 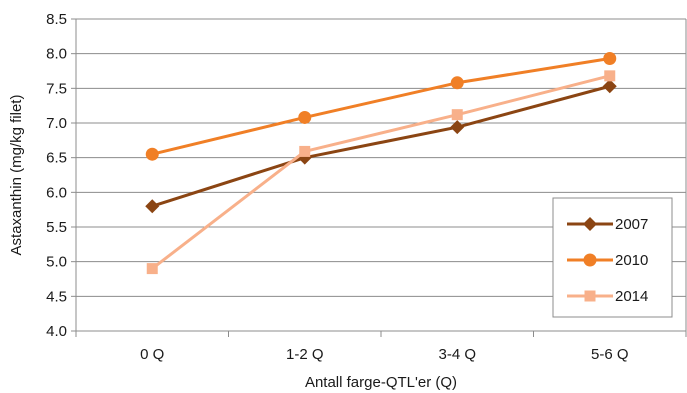 I want to click on legend-label: 2014, so click(x=631, y=296).